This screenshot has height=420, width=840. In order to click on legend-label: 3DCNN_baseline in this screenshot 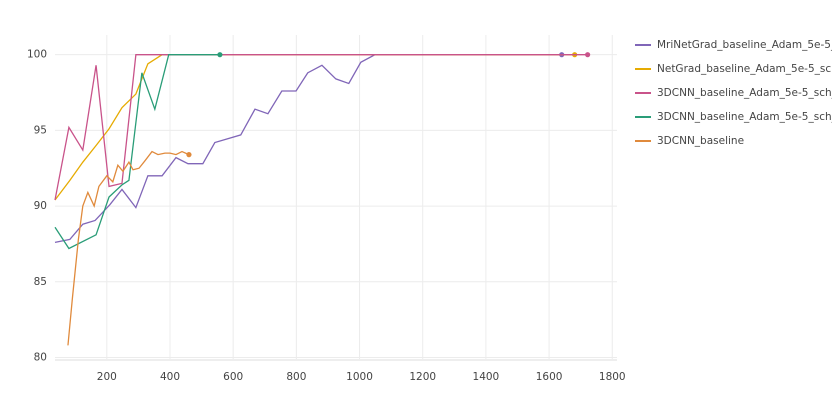, I will do `click(700, 141)`.